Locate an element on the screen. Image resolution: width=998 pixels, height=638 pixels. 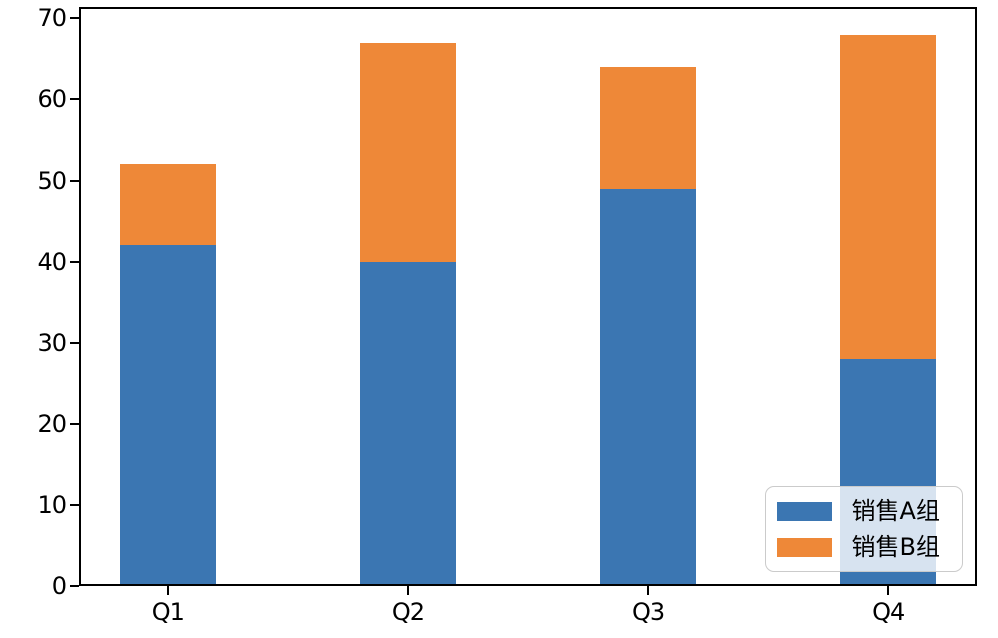
y-tick-label-0: 0 is located at coordinates (59, 586).